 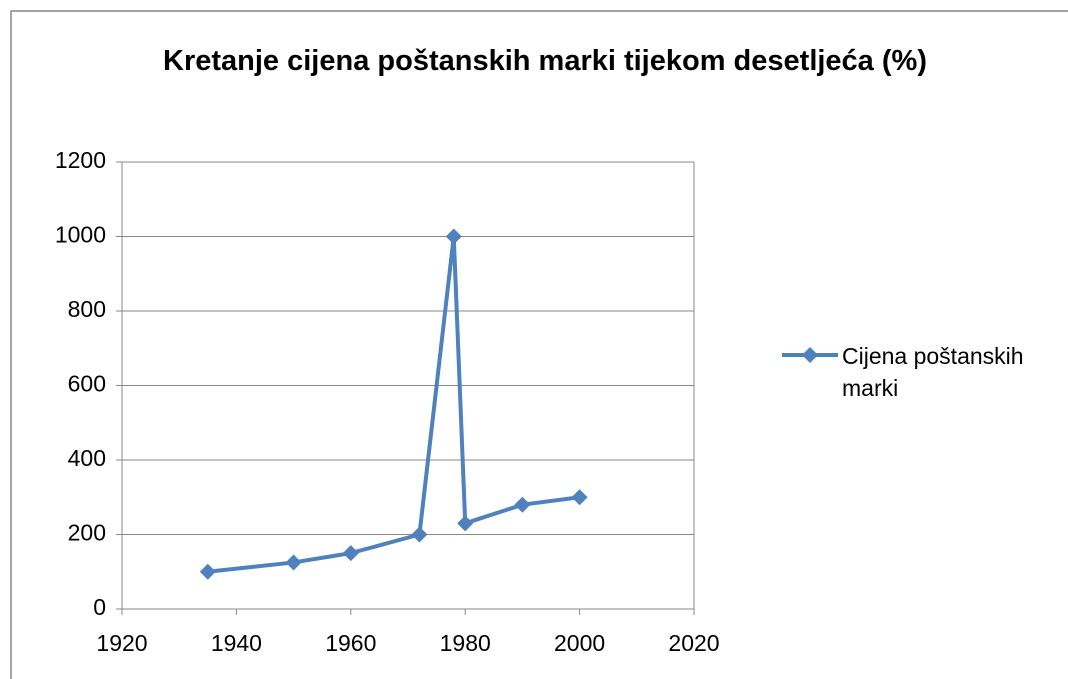 I want to click on x-tick-label: 2020, so click(x=693, y=643).